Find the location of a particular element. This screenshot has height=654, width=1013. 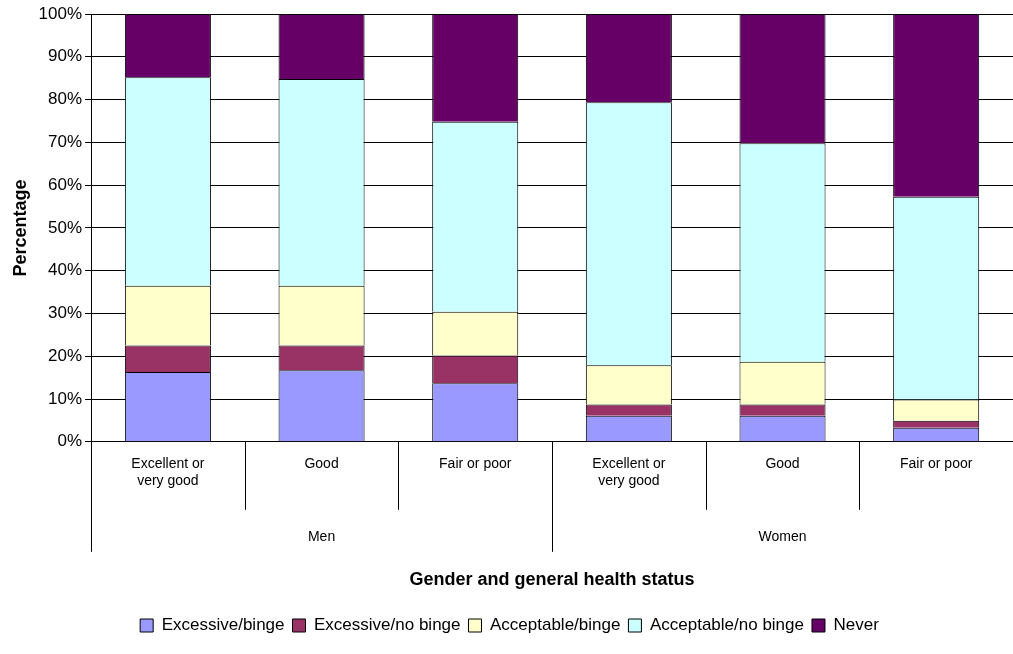

y-tick-label: 20% is located at coordinates (65, 355).